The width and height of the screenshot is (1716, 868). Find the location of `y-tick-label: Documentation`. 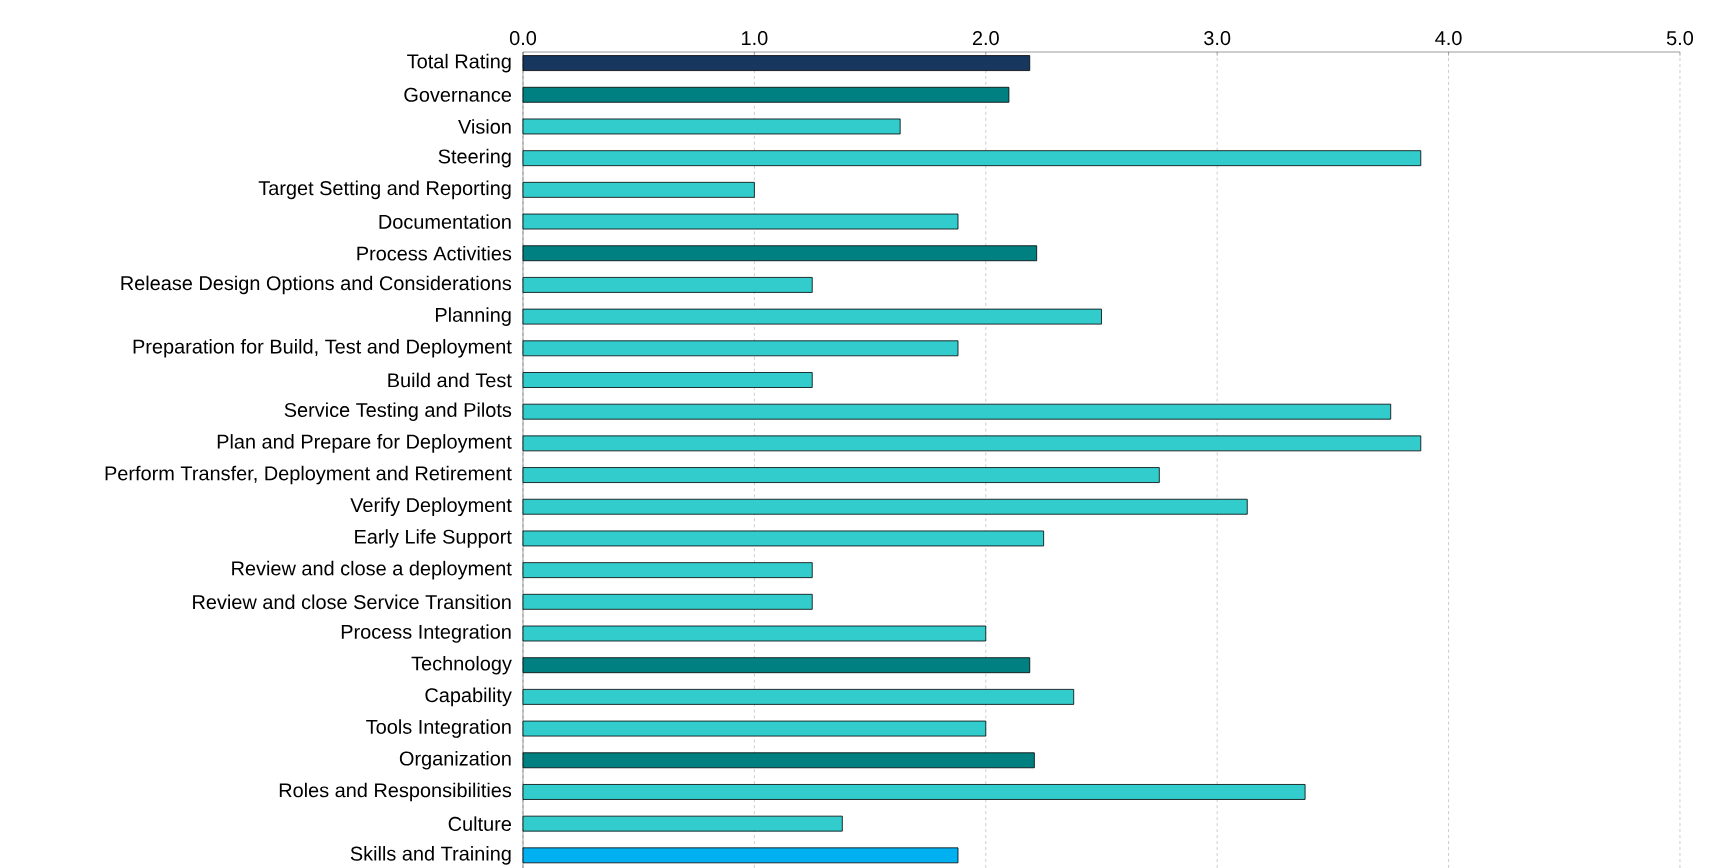

y-tick-label: Documentation is located at coordinates (445, 221).